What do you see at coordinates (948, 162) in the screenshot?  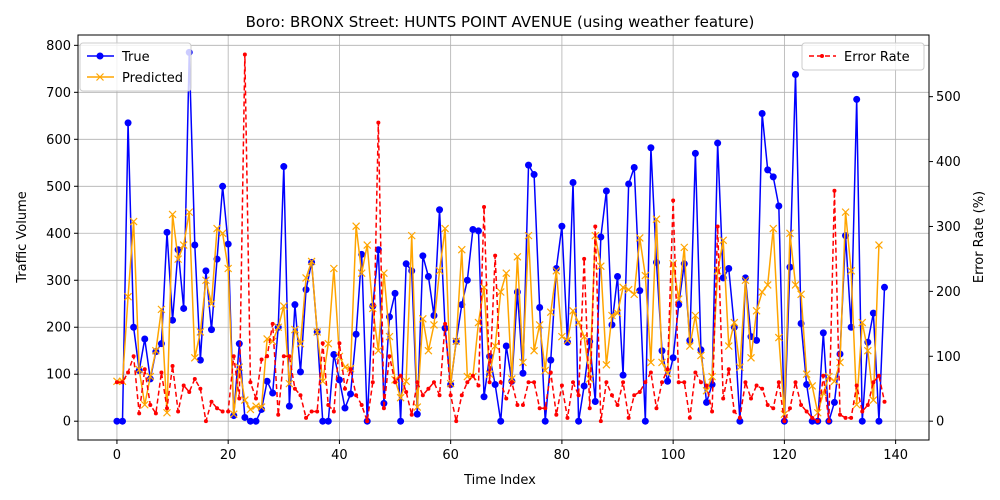 I see `y2-tick-label: 400` at bounding box center [948, 162].